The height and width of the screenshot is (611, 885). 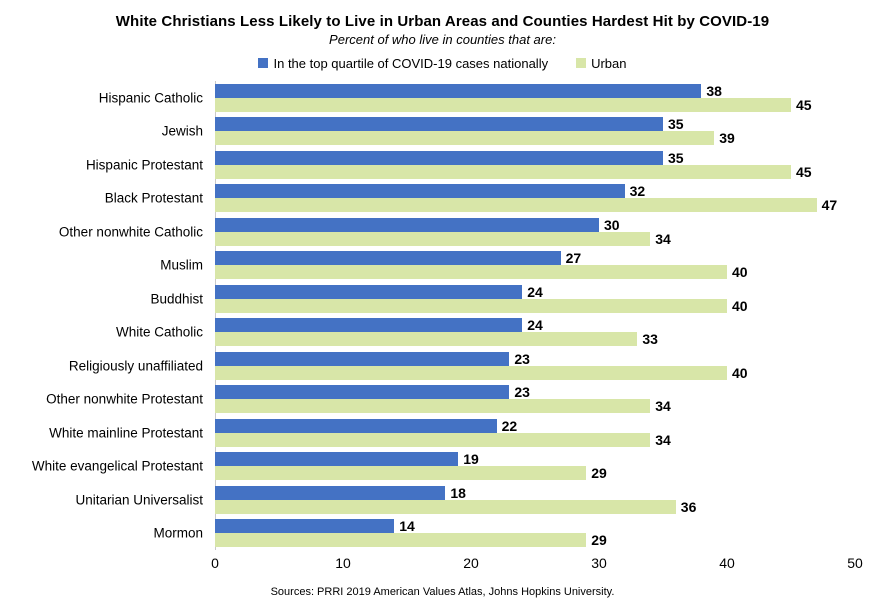 I want to click on covid-bar-row: 38, so click(x=535, y=90).